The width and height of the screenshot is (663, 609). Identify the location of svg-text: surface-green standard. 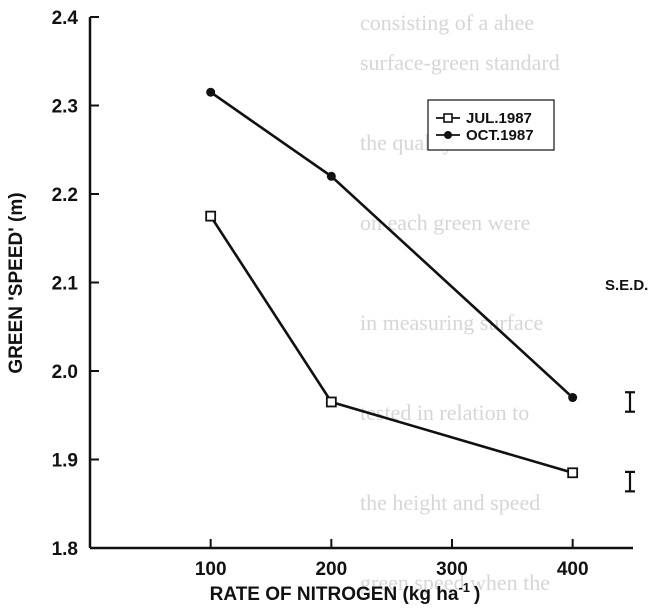
(460, 62).